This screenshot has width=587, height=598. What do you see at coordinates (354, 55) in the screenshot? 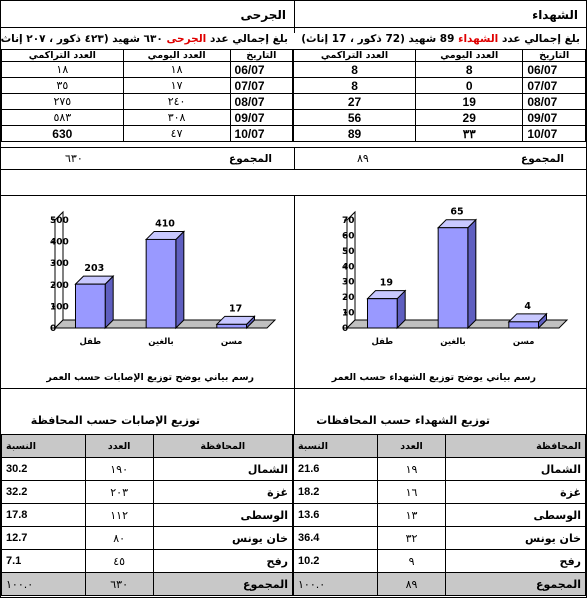
I see `col-header-cumulative: العدد التراكمي` at bounding box center [354, 55].